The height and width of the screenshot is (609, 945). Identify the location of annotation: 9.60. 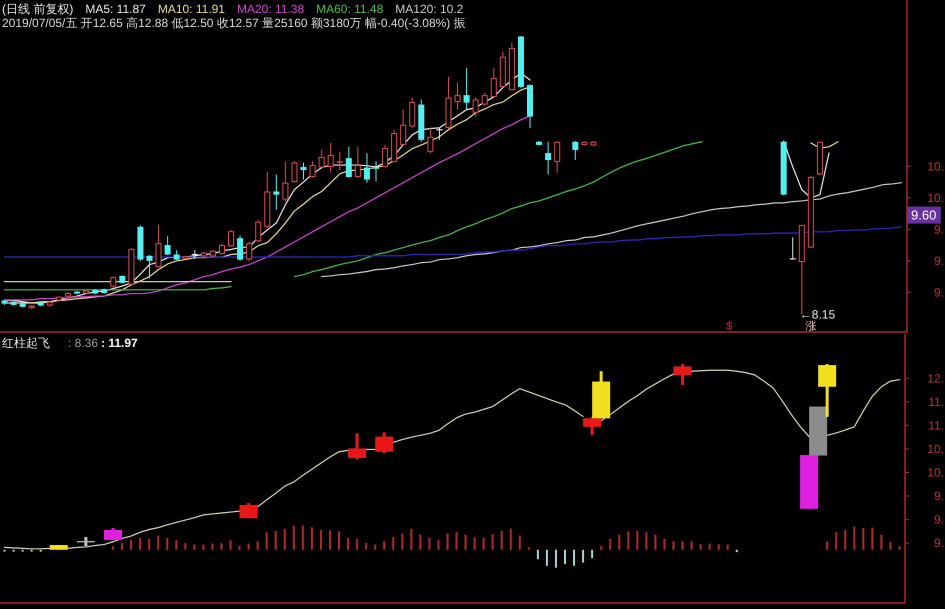
(923, 215).